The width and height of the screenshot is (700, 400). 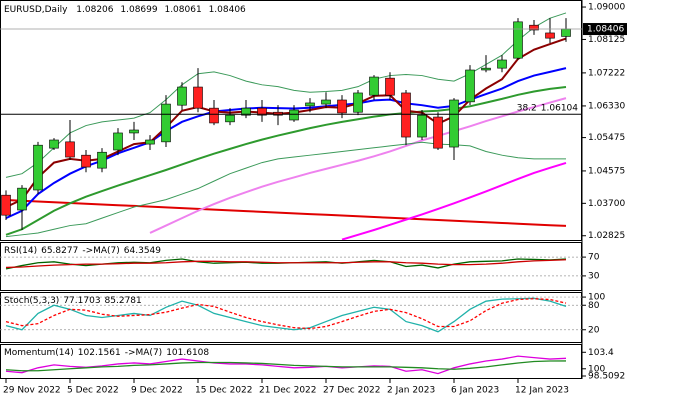 I want to click on indicator-title: RSI(14) 65.8277 ->MA(7) 64.3549, so click(x=82, y=251).